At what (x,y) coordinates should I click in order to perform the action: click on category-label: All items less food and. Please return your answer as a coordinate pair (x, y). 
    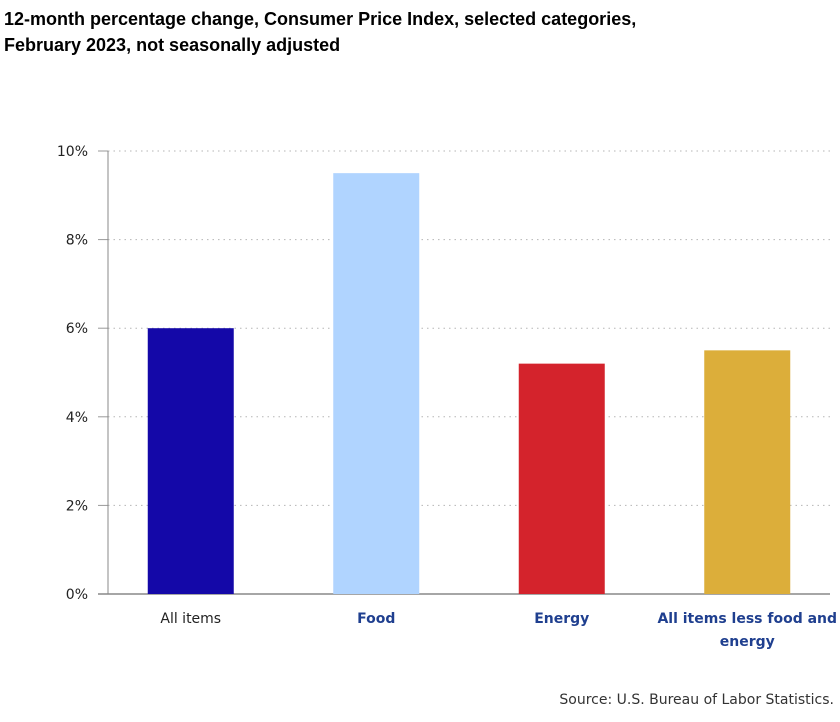
    Looking at the image, I should click on (747, 619).